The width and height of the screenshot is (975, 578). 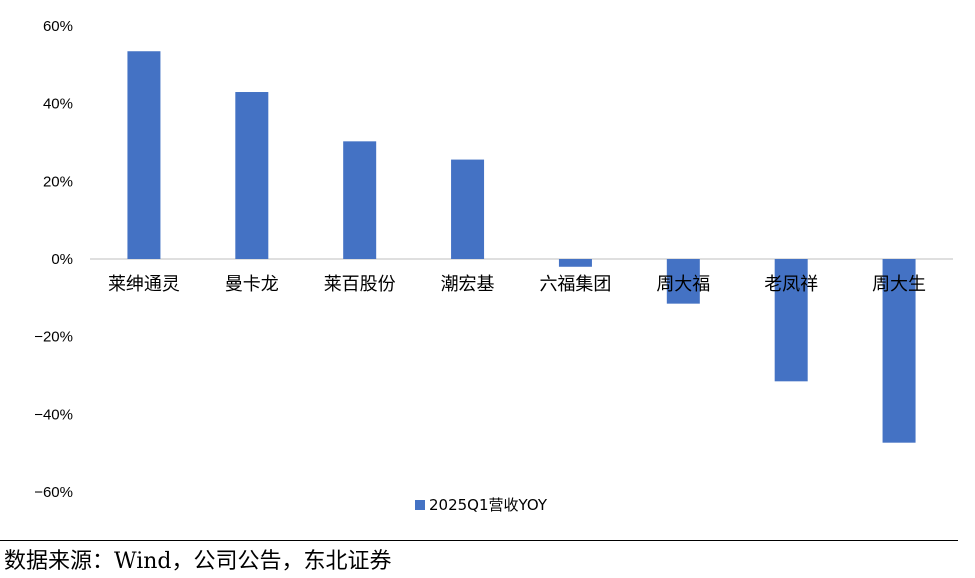 I want to click on x-category-label: 莱百股份, so click(x=360, y=284).